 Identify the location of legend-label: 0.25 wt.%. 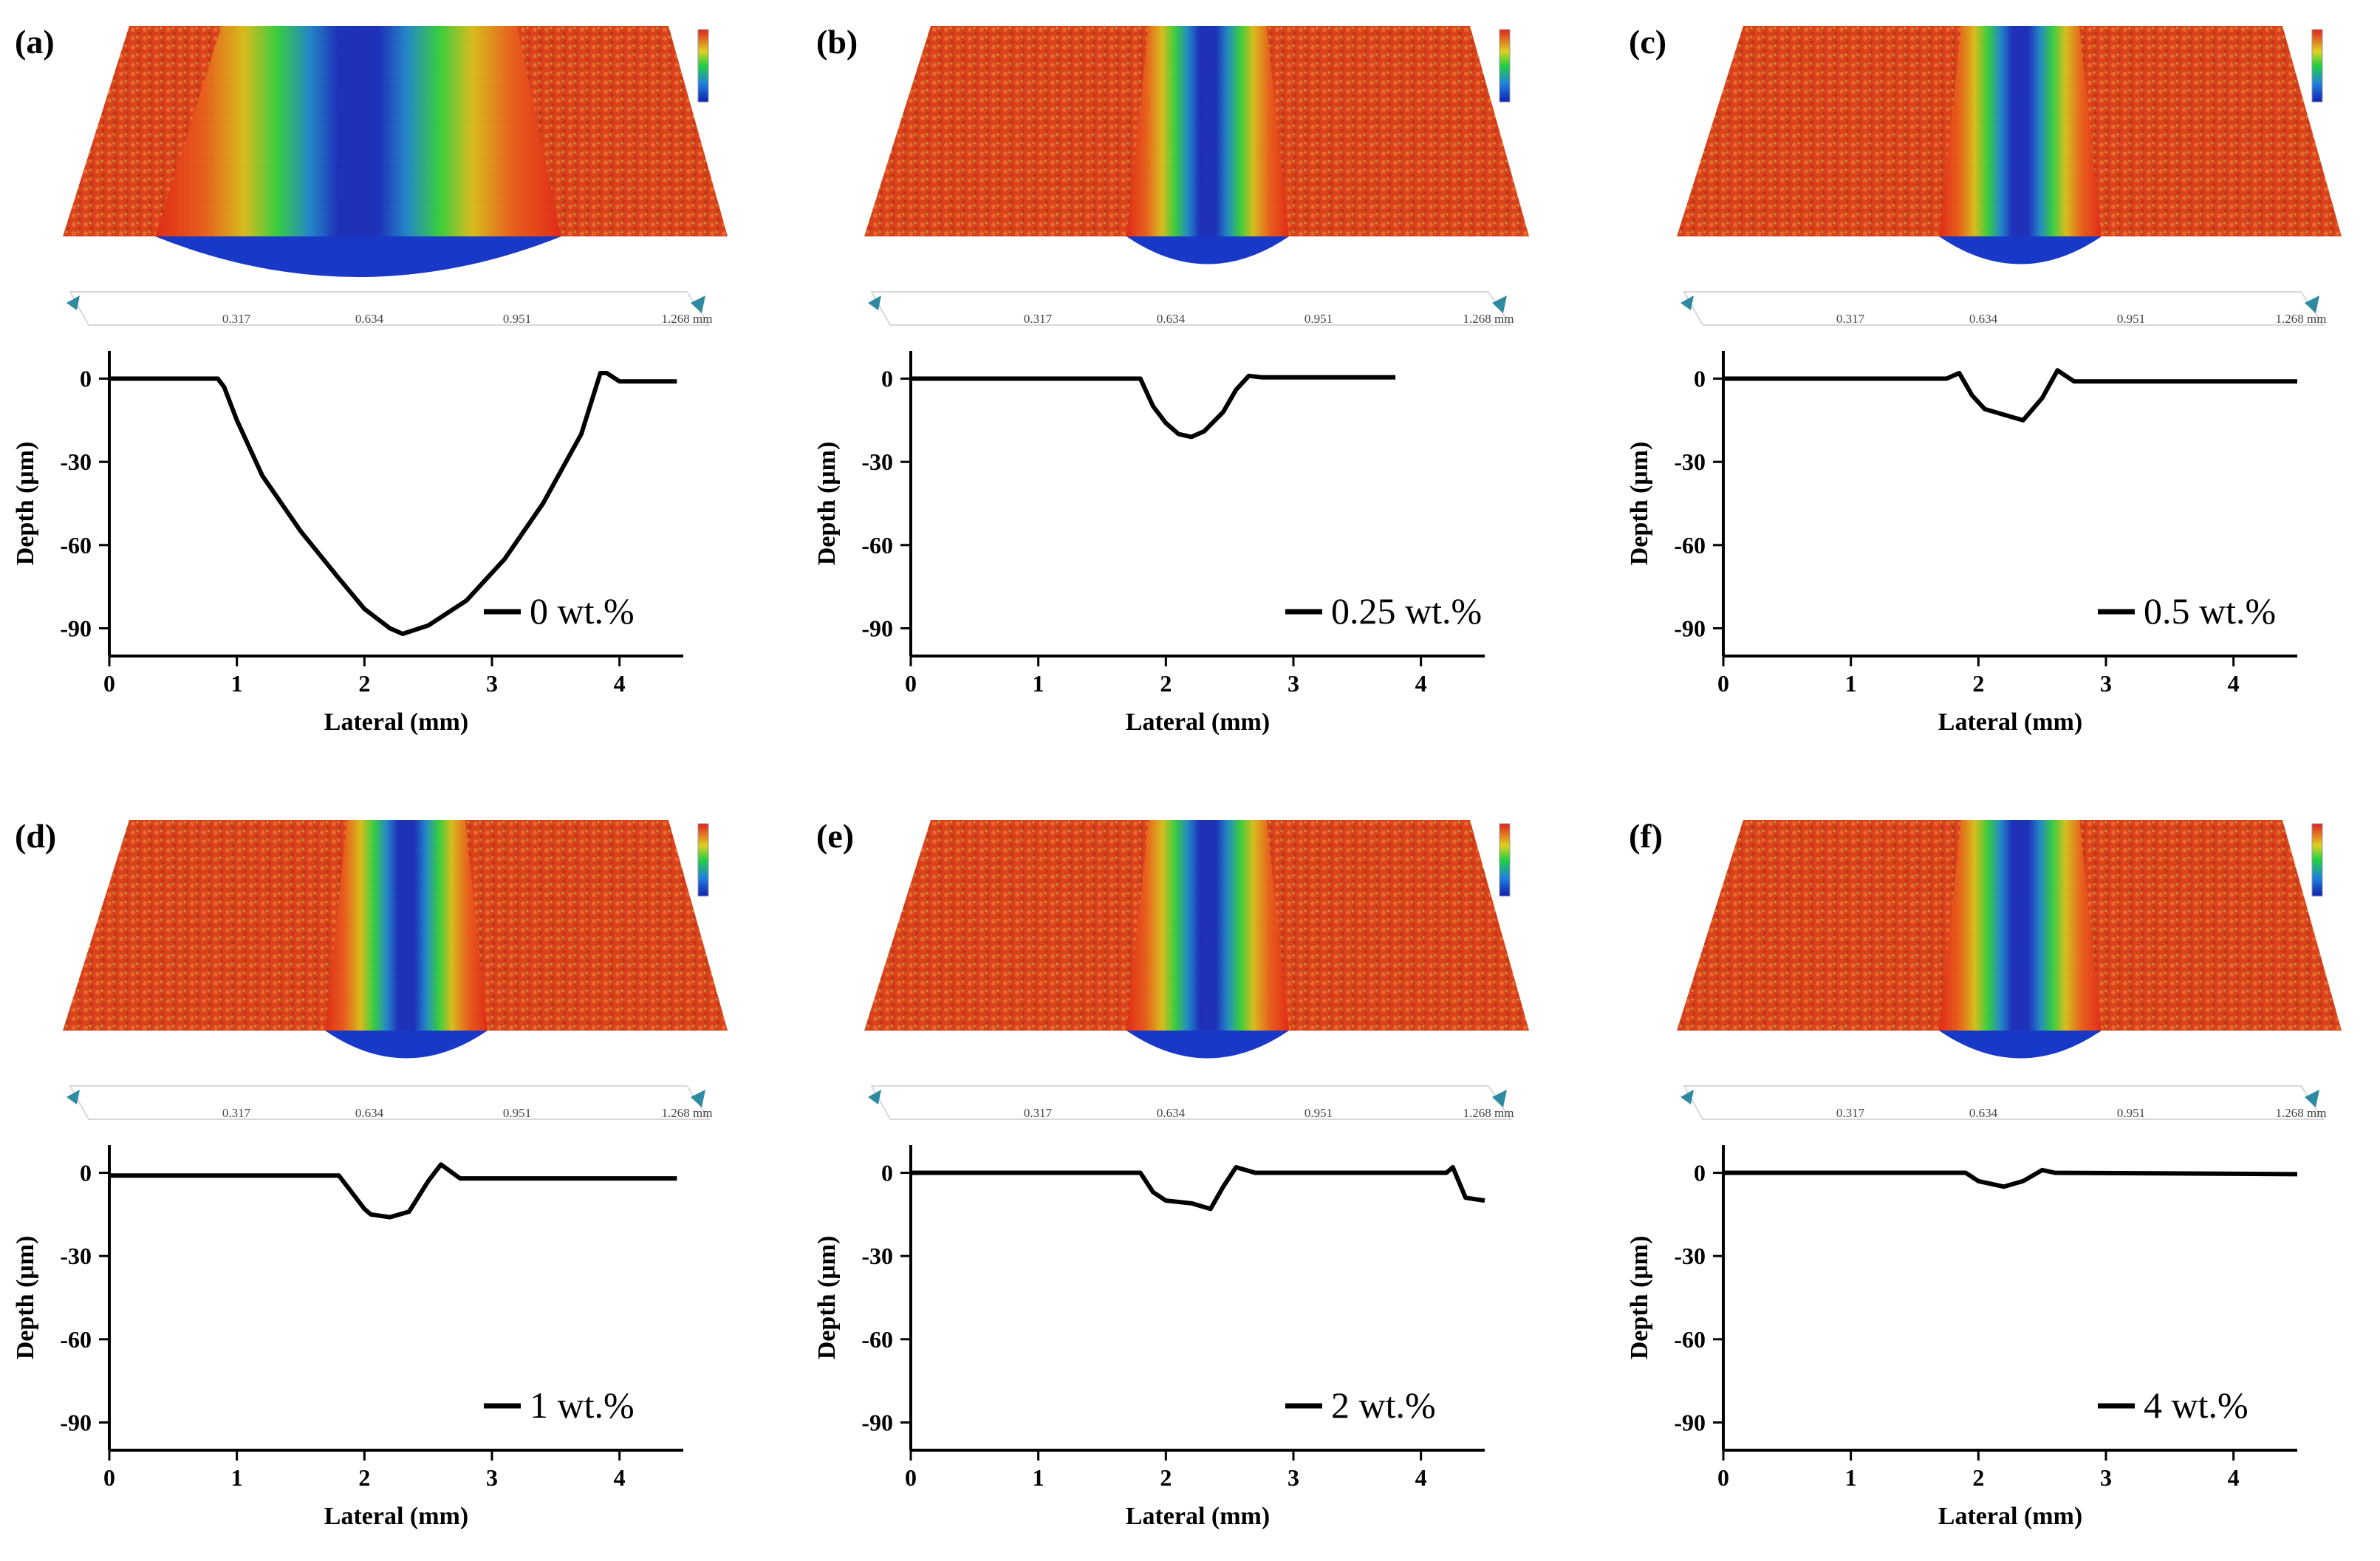
(1407, 611).